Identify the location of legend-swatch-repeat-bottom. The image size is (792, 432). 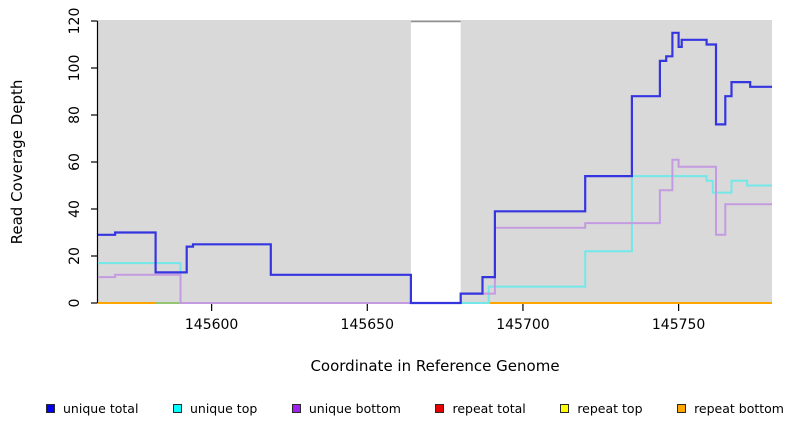
(682, 408).